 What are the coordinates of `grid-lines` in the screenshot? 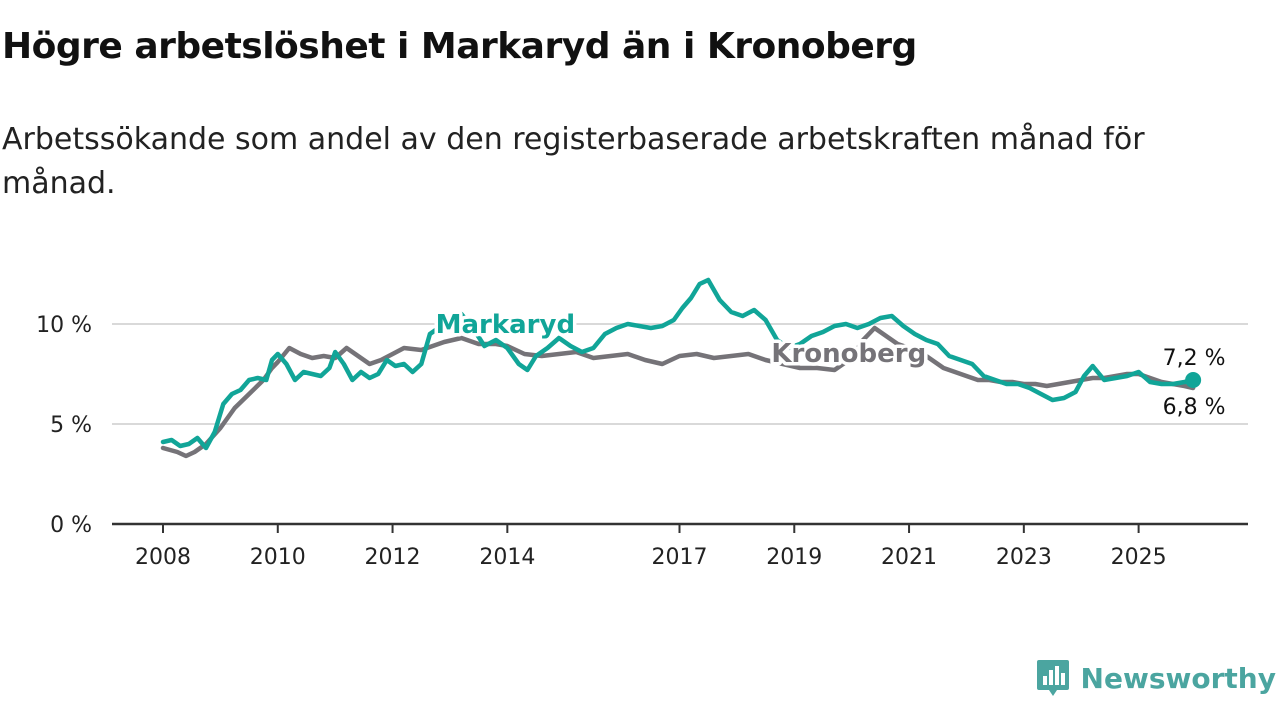 It's located at (680, 374).